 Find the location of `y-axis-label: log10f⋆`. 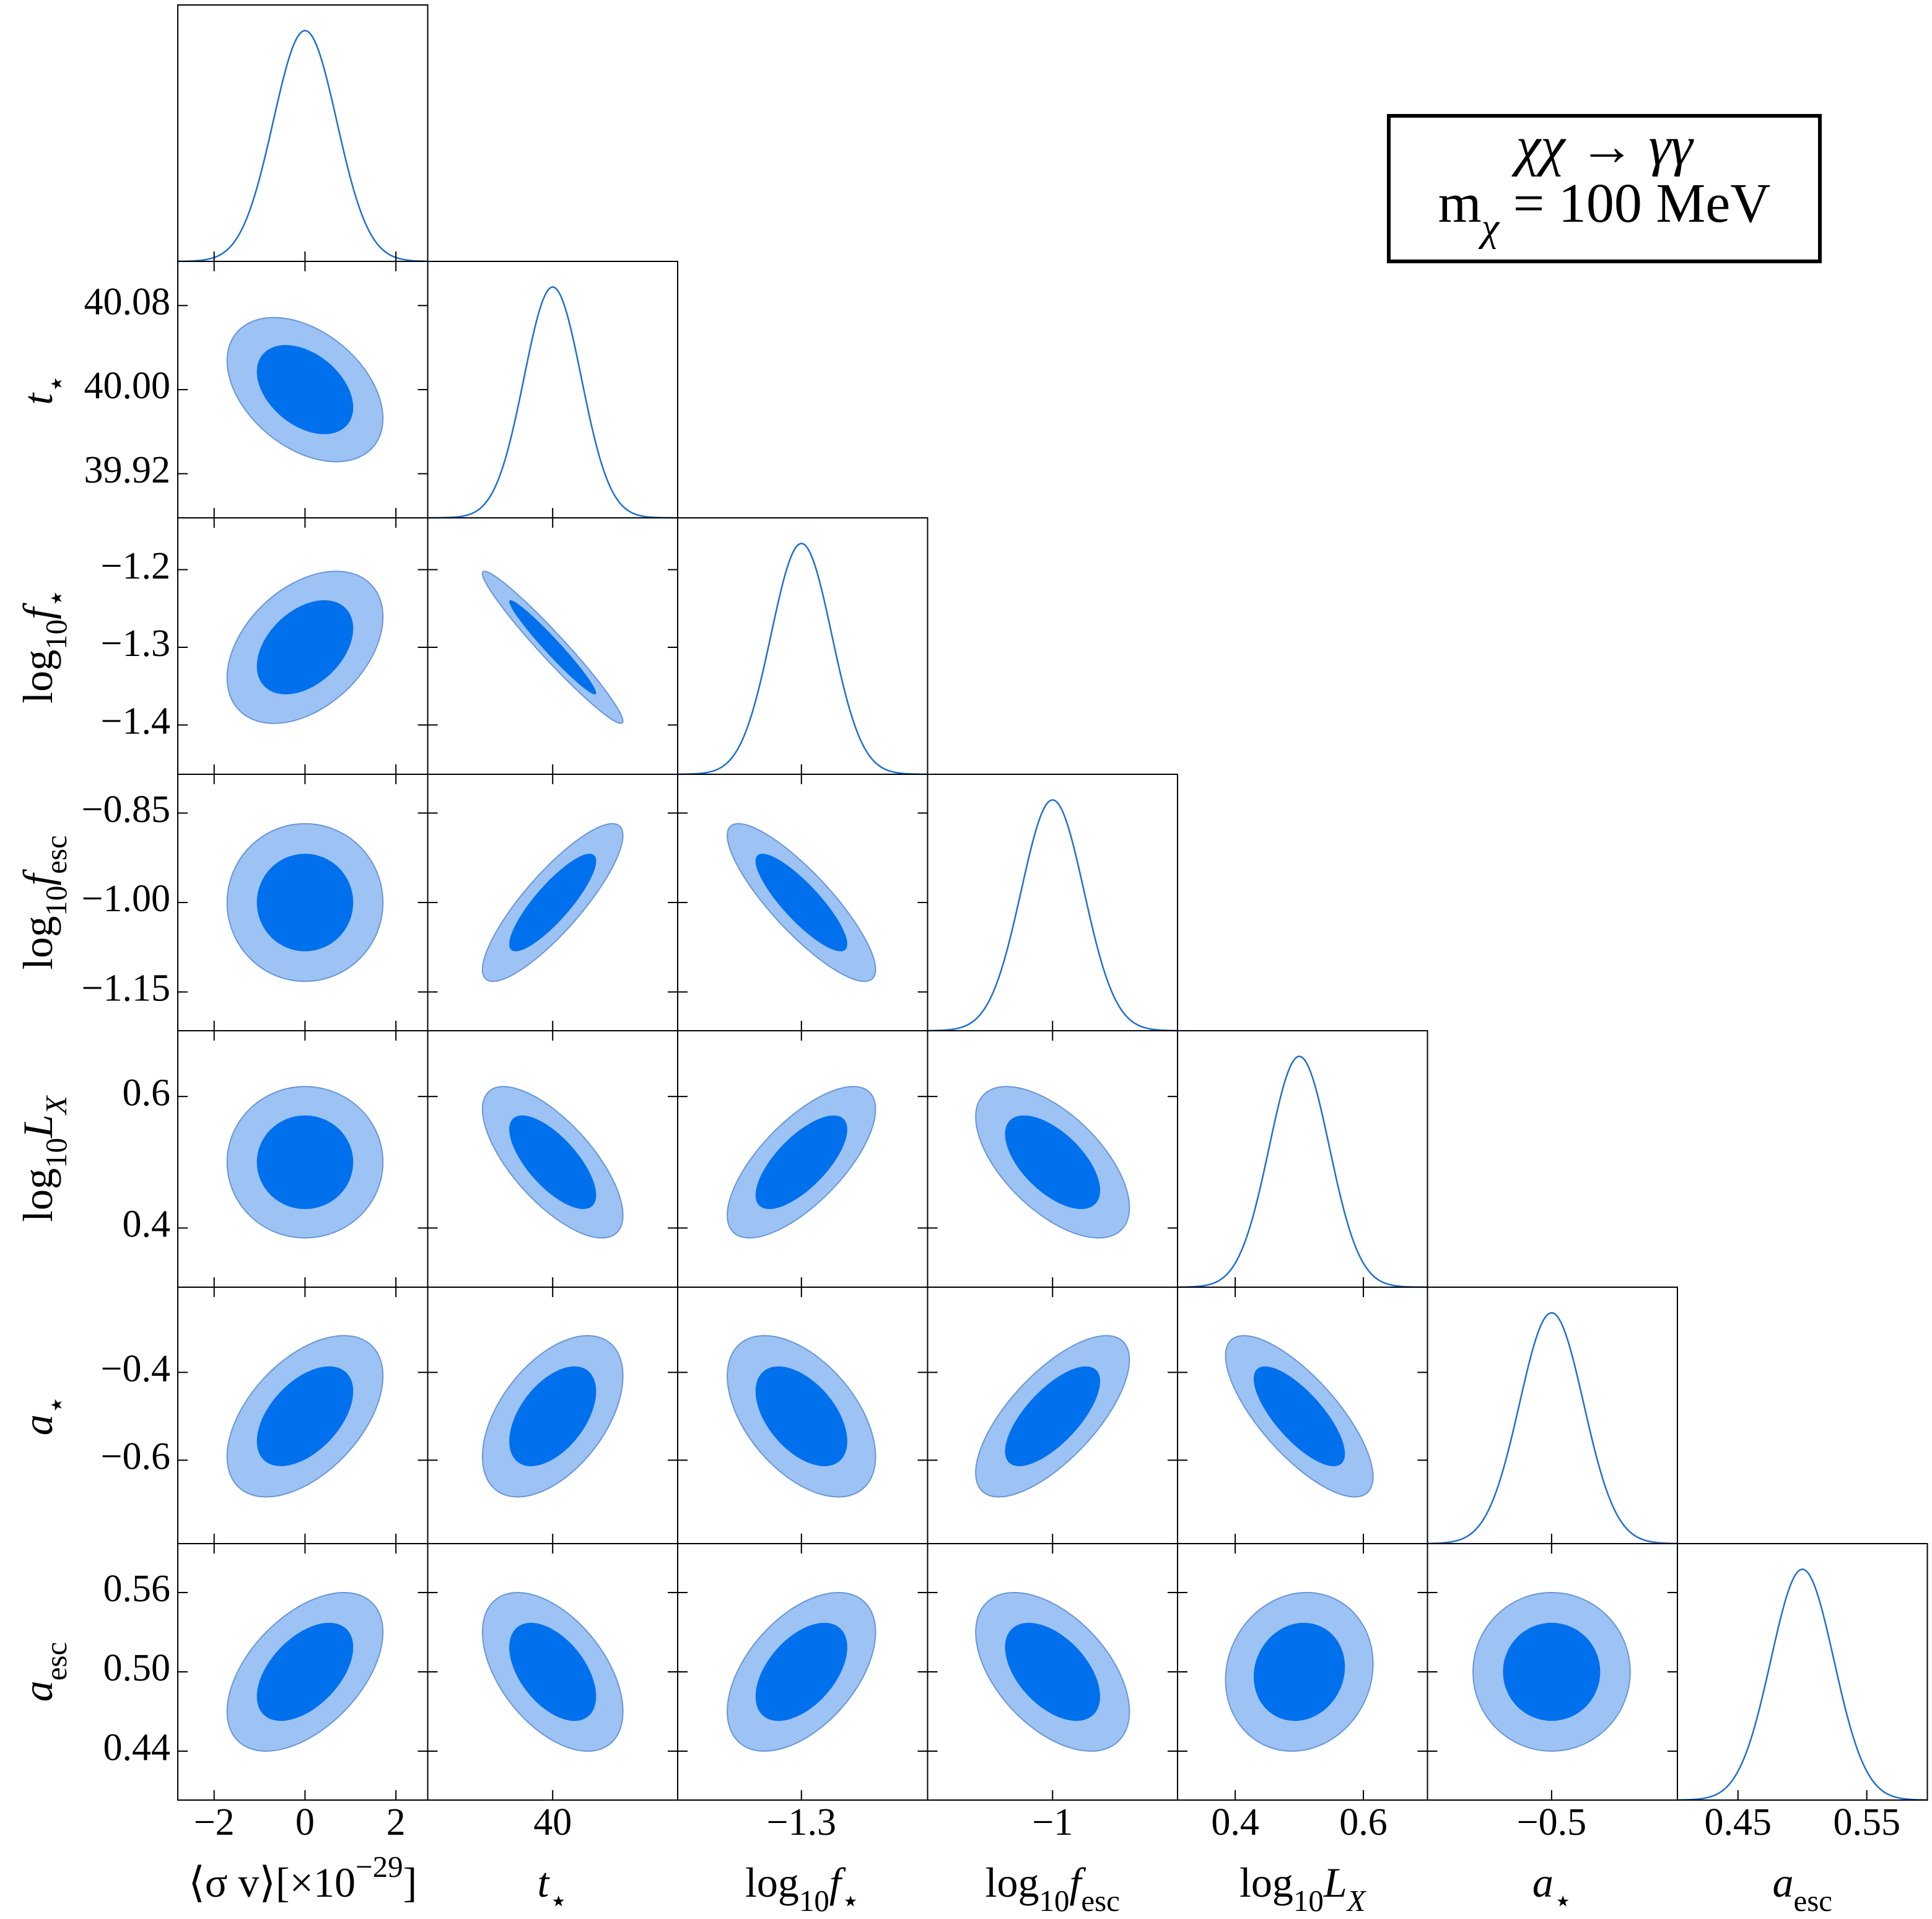

y-axis-label: log10f⋆ is located at coordinates (43, 645).